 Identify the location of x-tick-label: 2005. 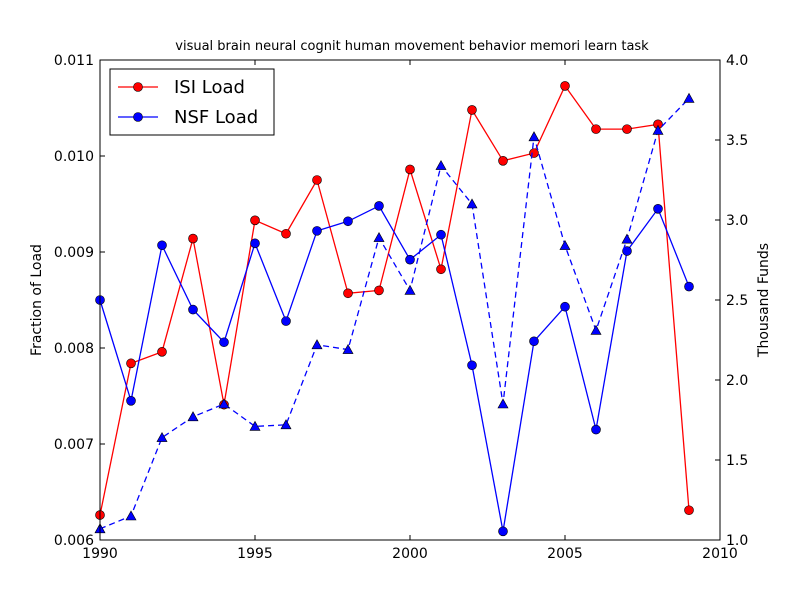
(565, 554).